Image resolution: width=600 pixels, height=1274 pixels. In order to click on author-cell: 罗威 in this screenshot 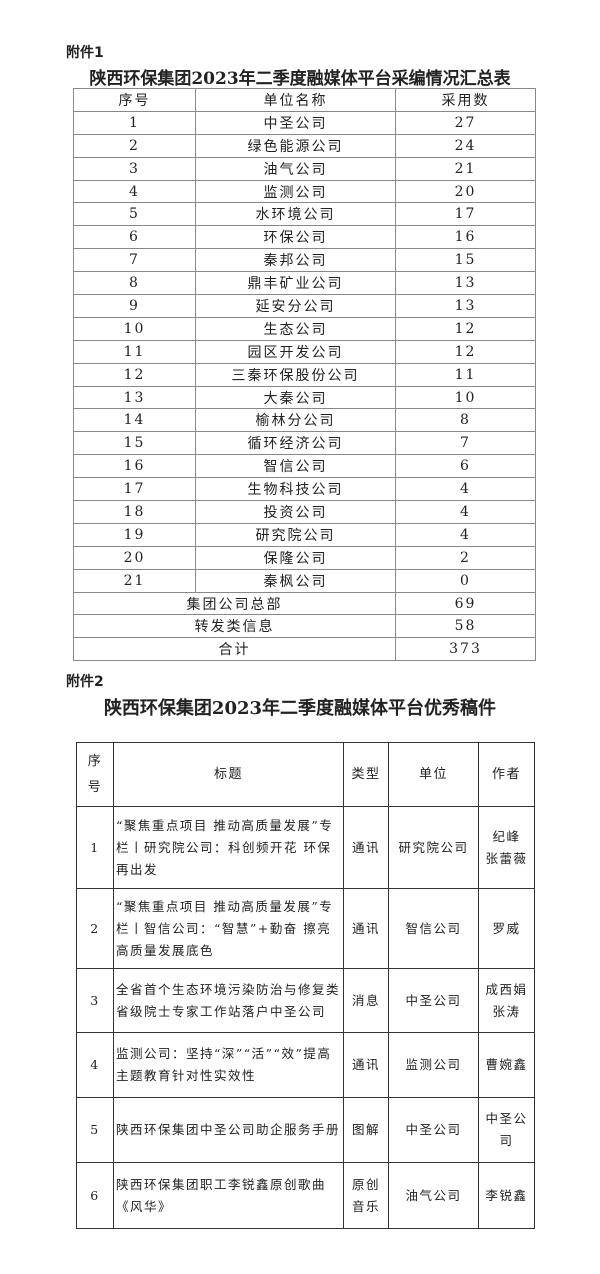, I will do `click(506, 928)`.